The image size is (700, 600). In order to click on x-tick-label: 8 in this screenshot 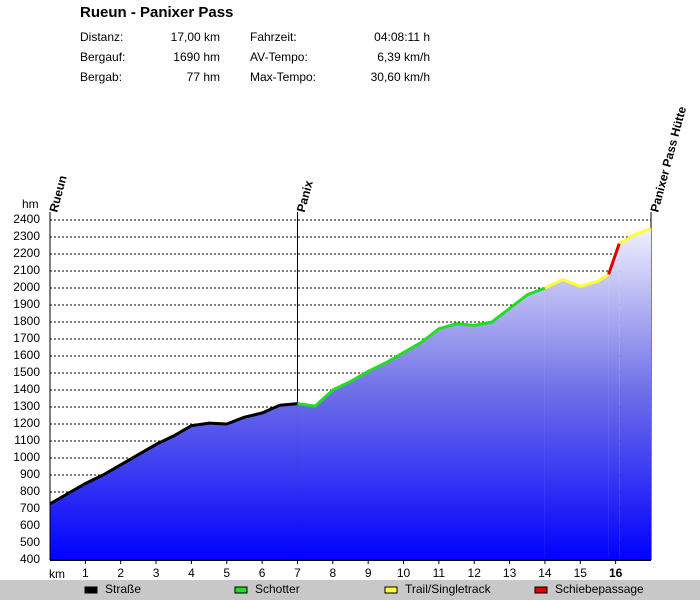, I will do `click(332, 573)`.